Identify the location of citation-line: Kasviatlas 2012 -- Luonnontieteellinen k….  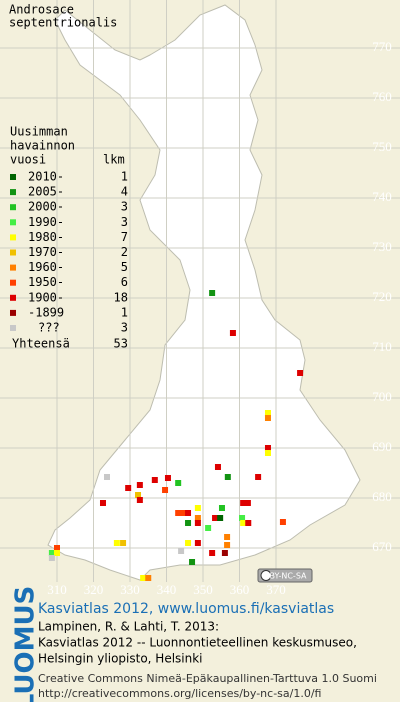
(197, 643).